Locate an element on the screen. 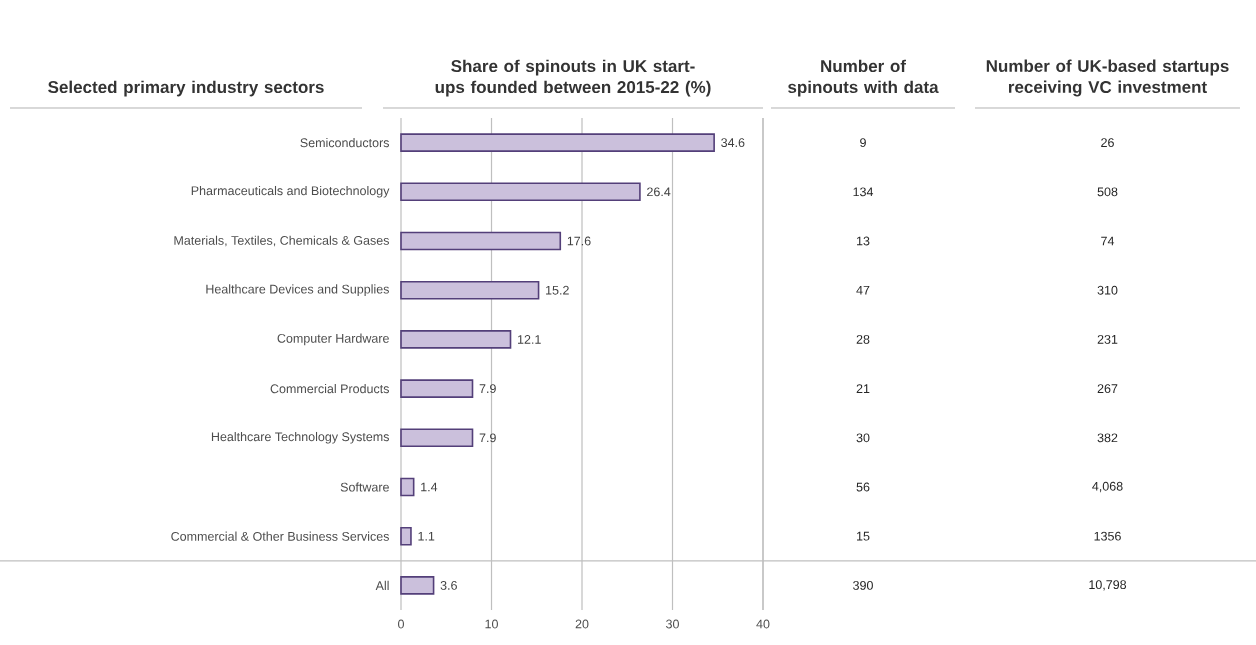  text: 56 is located at coordinates (863, 487).